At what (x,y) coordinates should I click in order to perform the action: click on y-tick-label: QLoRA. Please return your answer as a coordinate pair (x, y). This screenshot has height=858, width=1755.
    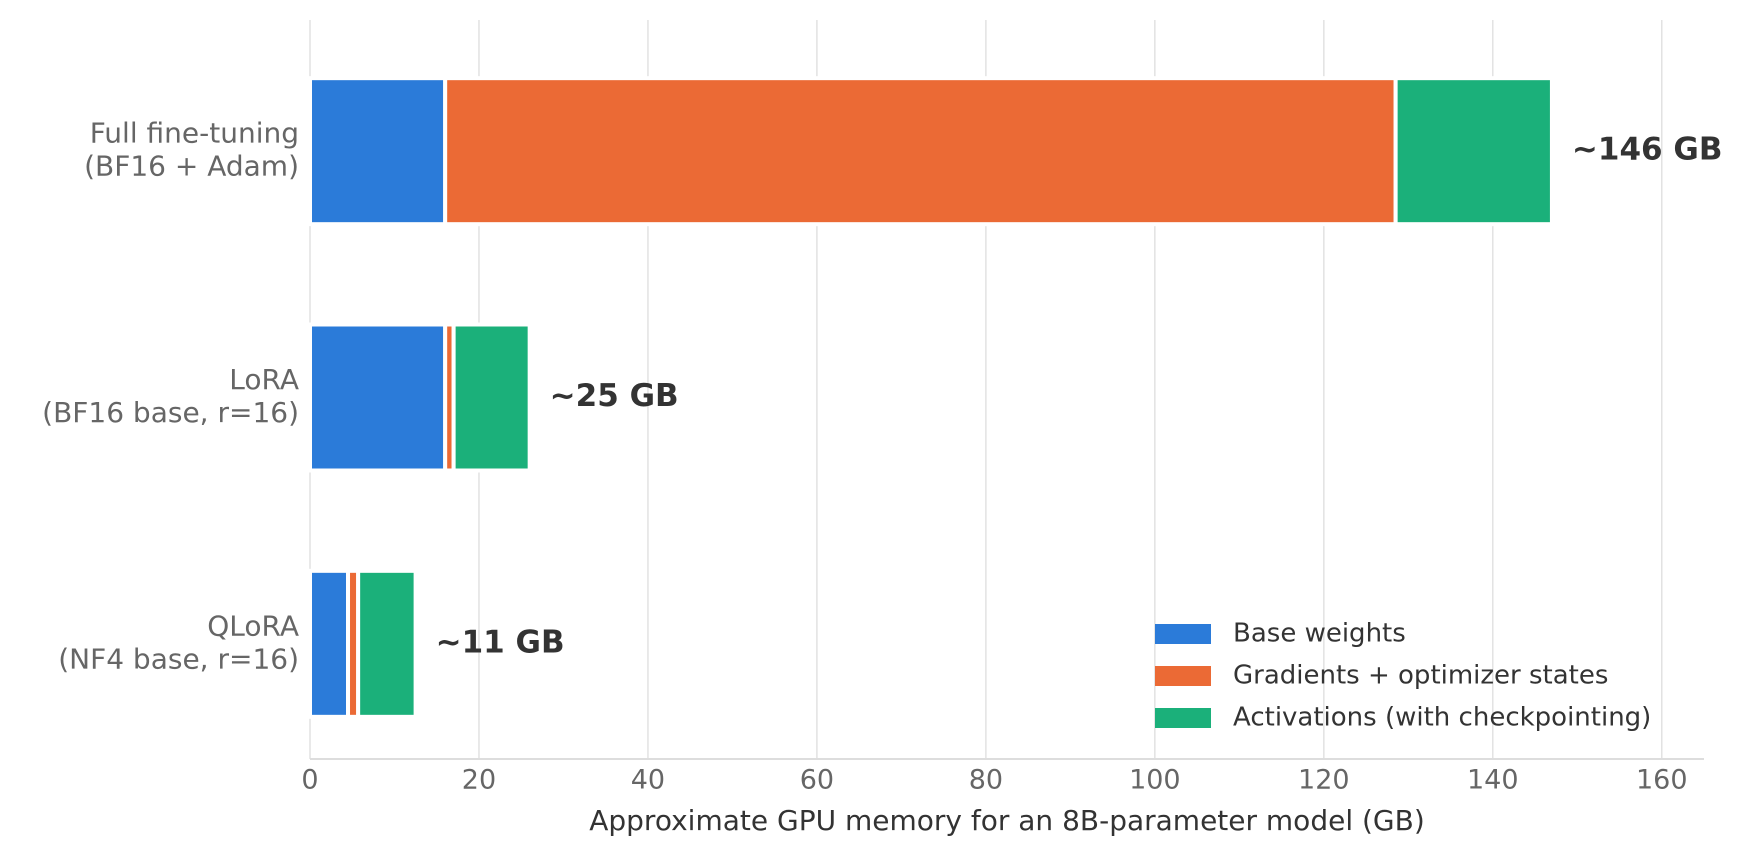
    Looking at the image, I should click on (253, 625).